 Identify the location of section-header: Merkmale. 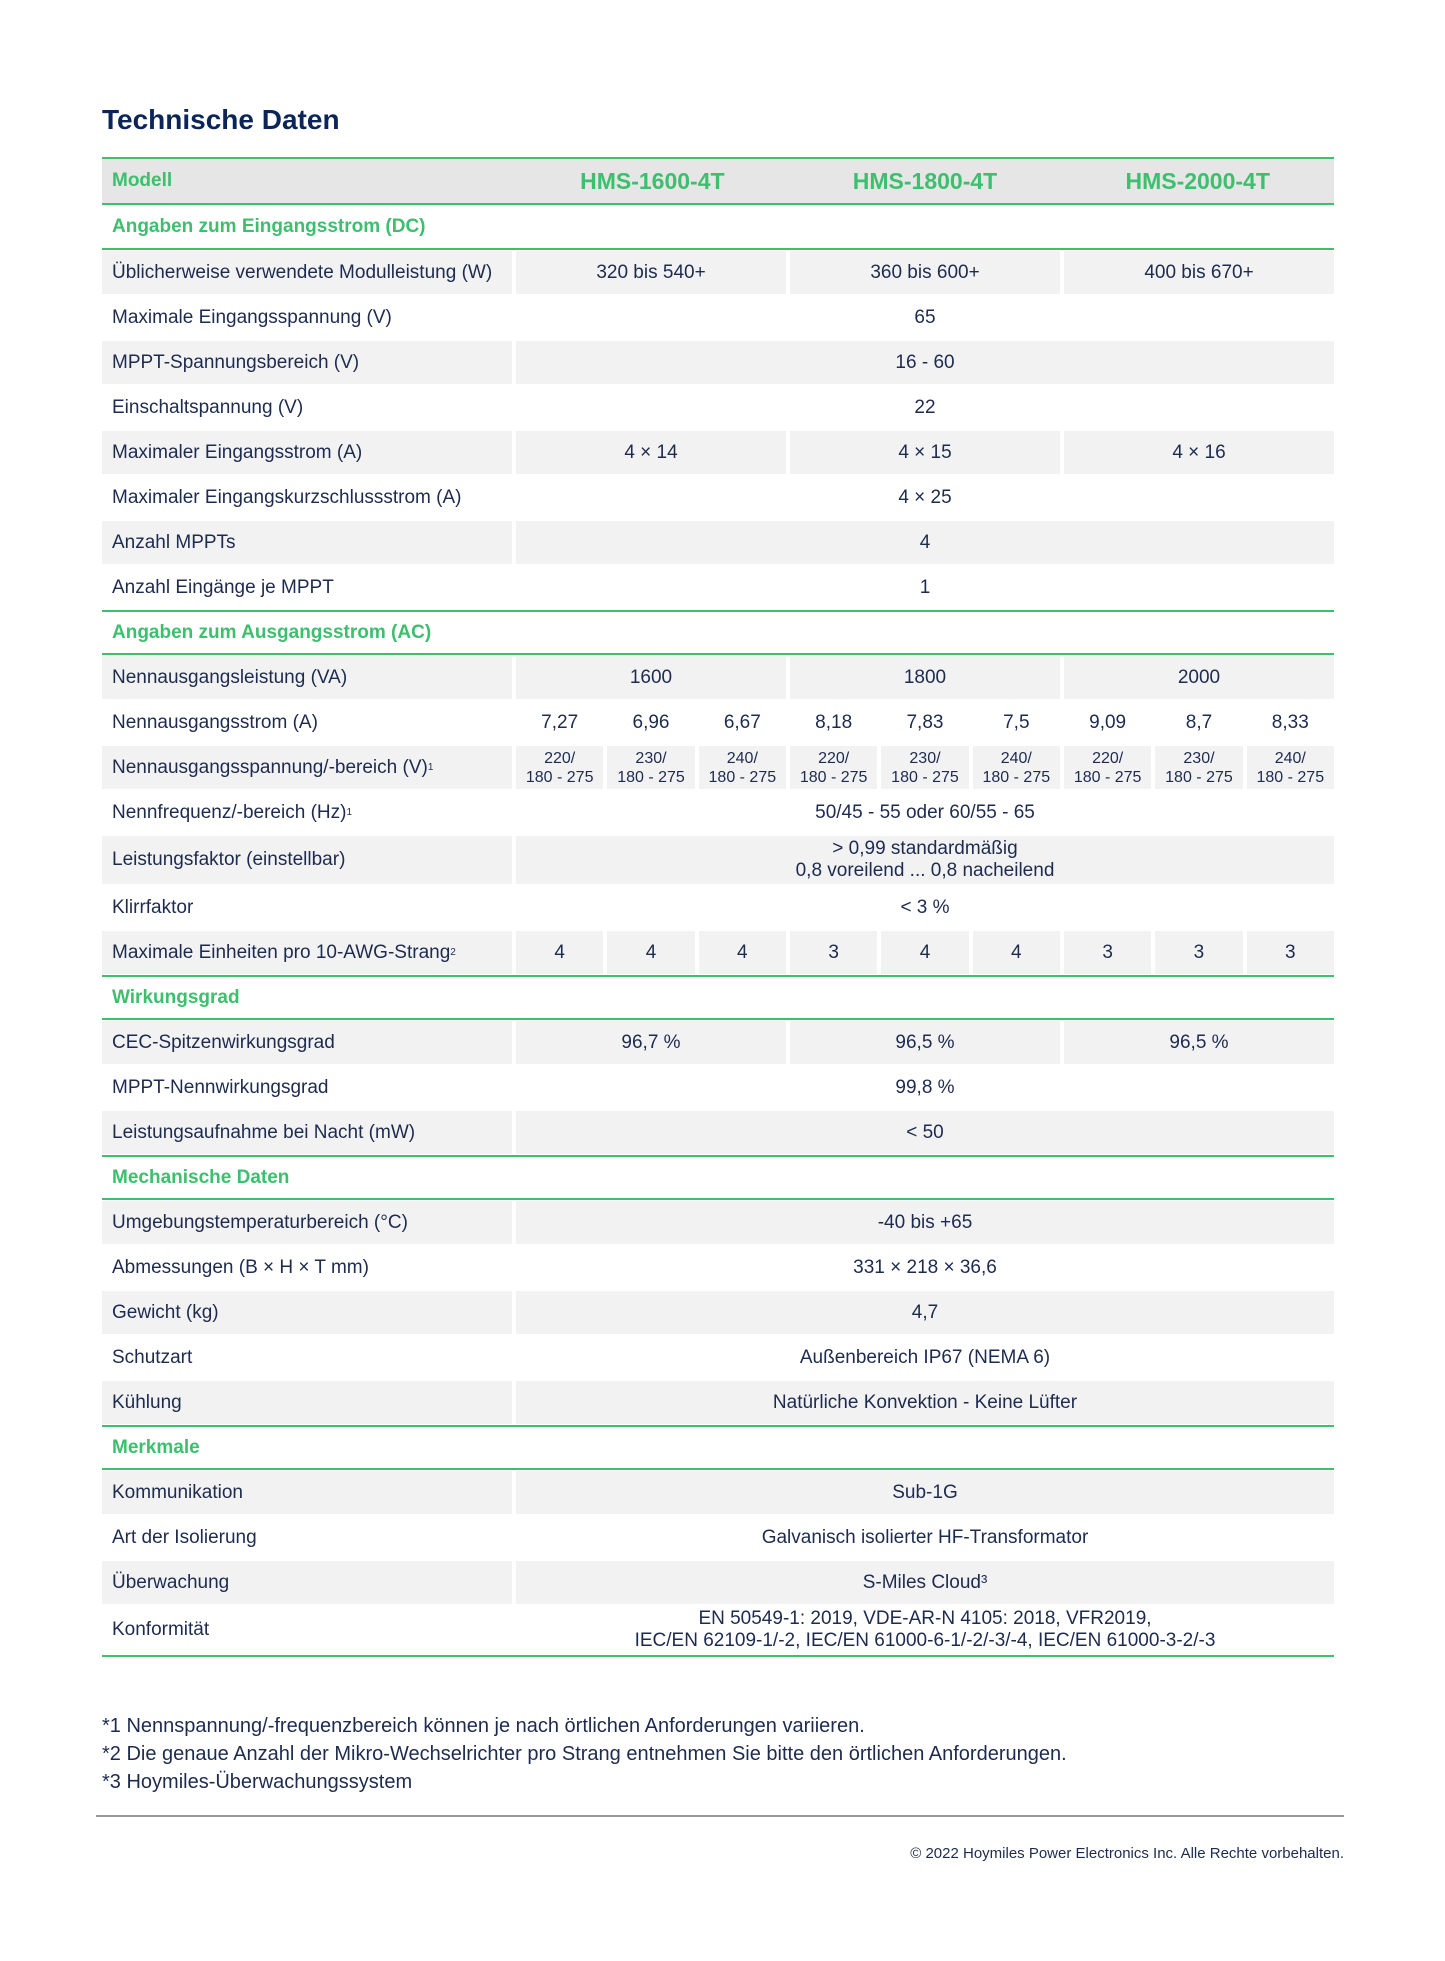
(718, 1447).